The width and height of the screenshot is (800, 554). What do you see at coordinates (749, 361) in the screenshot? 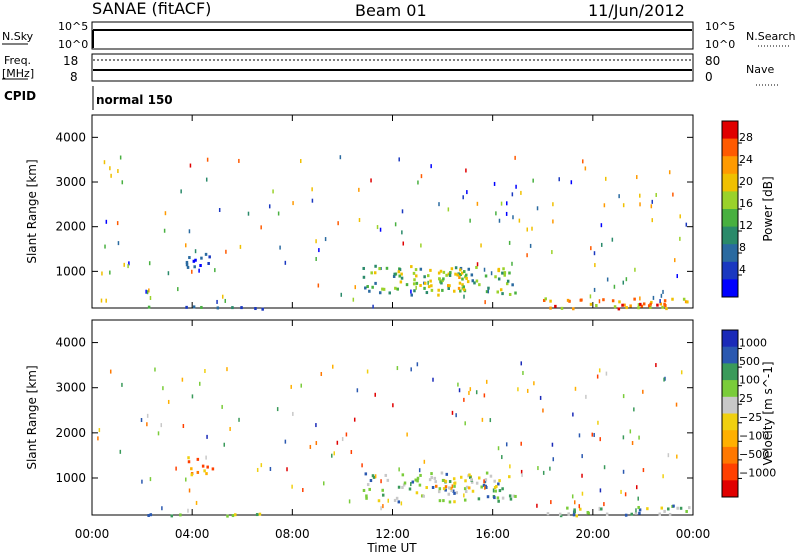
I see `colorbar-tick-label: 500` at bounding box center [749, 361].